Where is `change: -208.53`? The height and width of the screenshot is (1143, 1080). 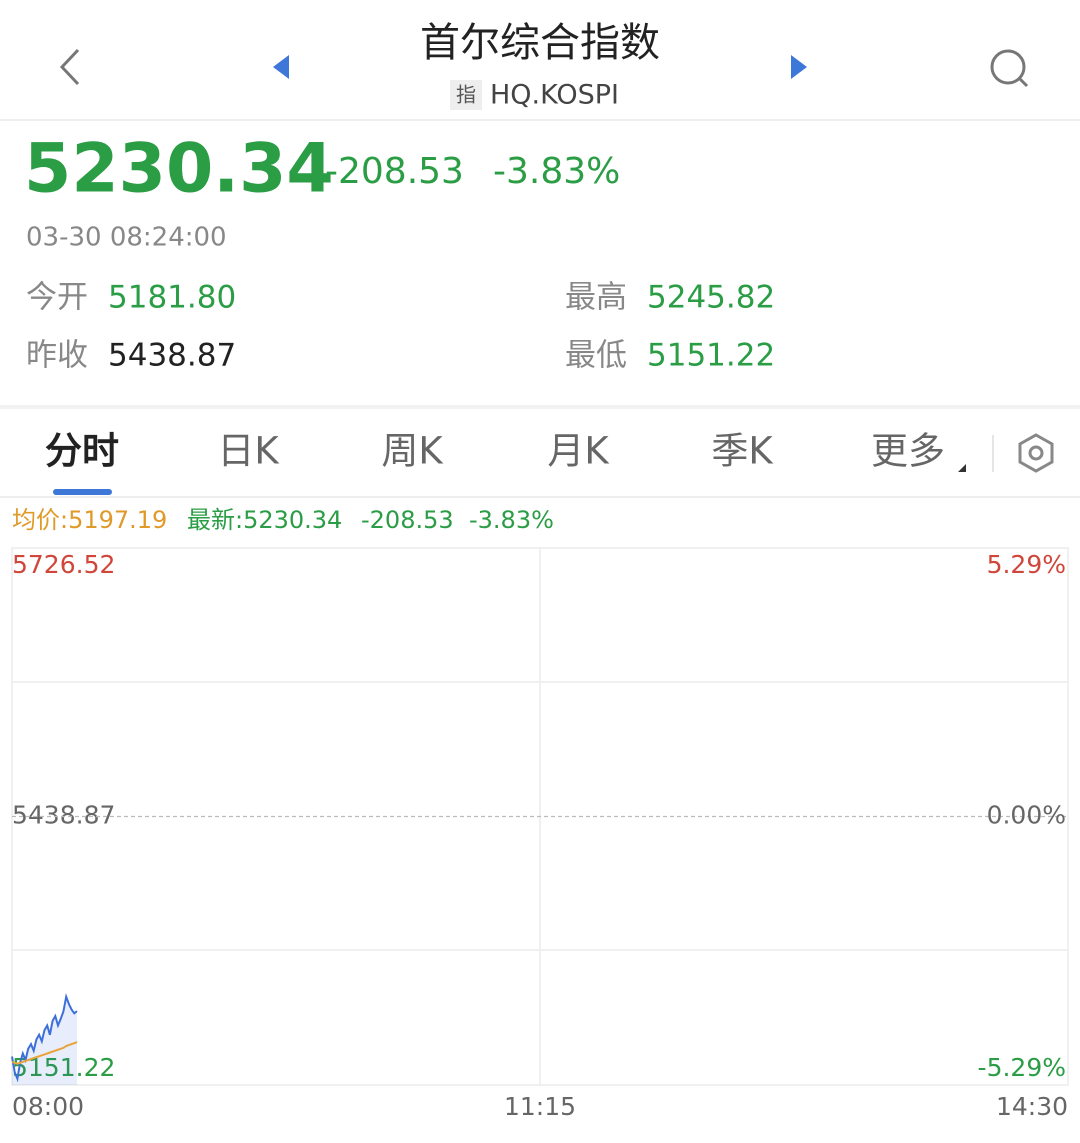
change: -208.53 is located at coordinates (394, 171).